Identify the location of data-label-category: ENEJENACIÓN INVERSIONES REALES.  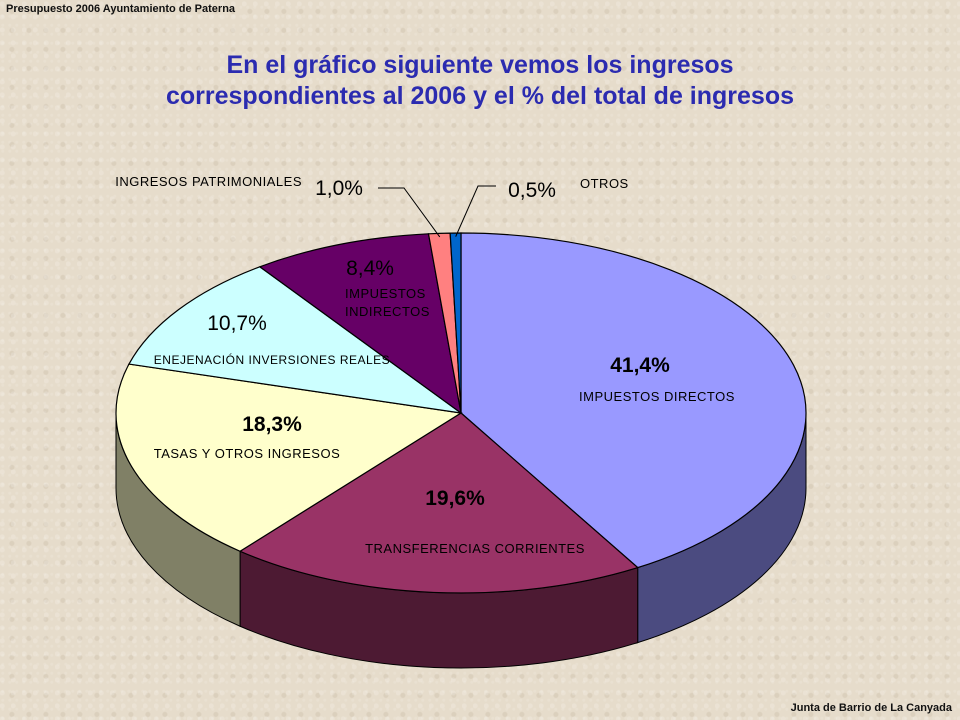
(272, 359).